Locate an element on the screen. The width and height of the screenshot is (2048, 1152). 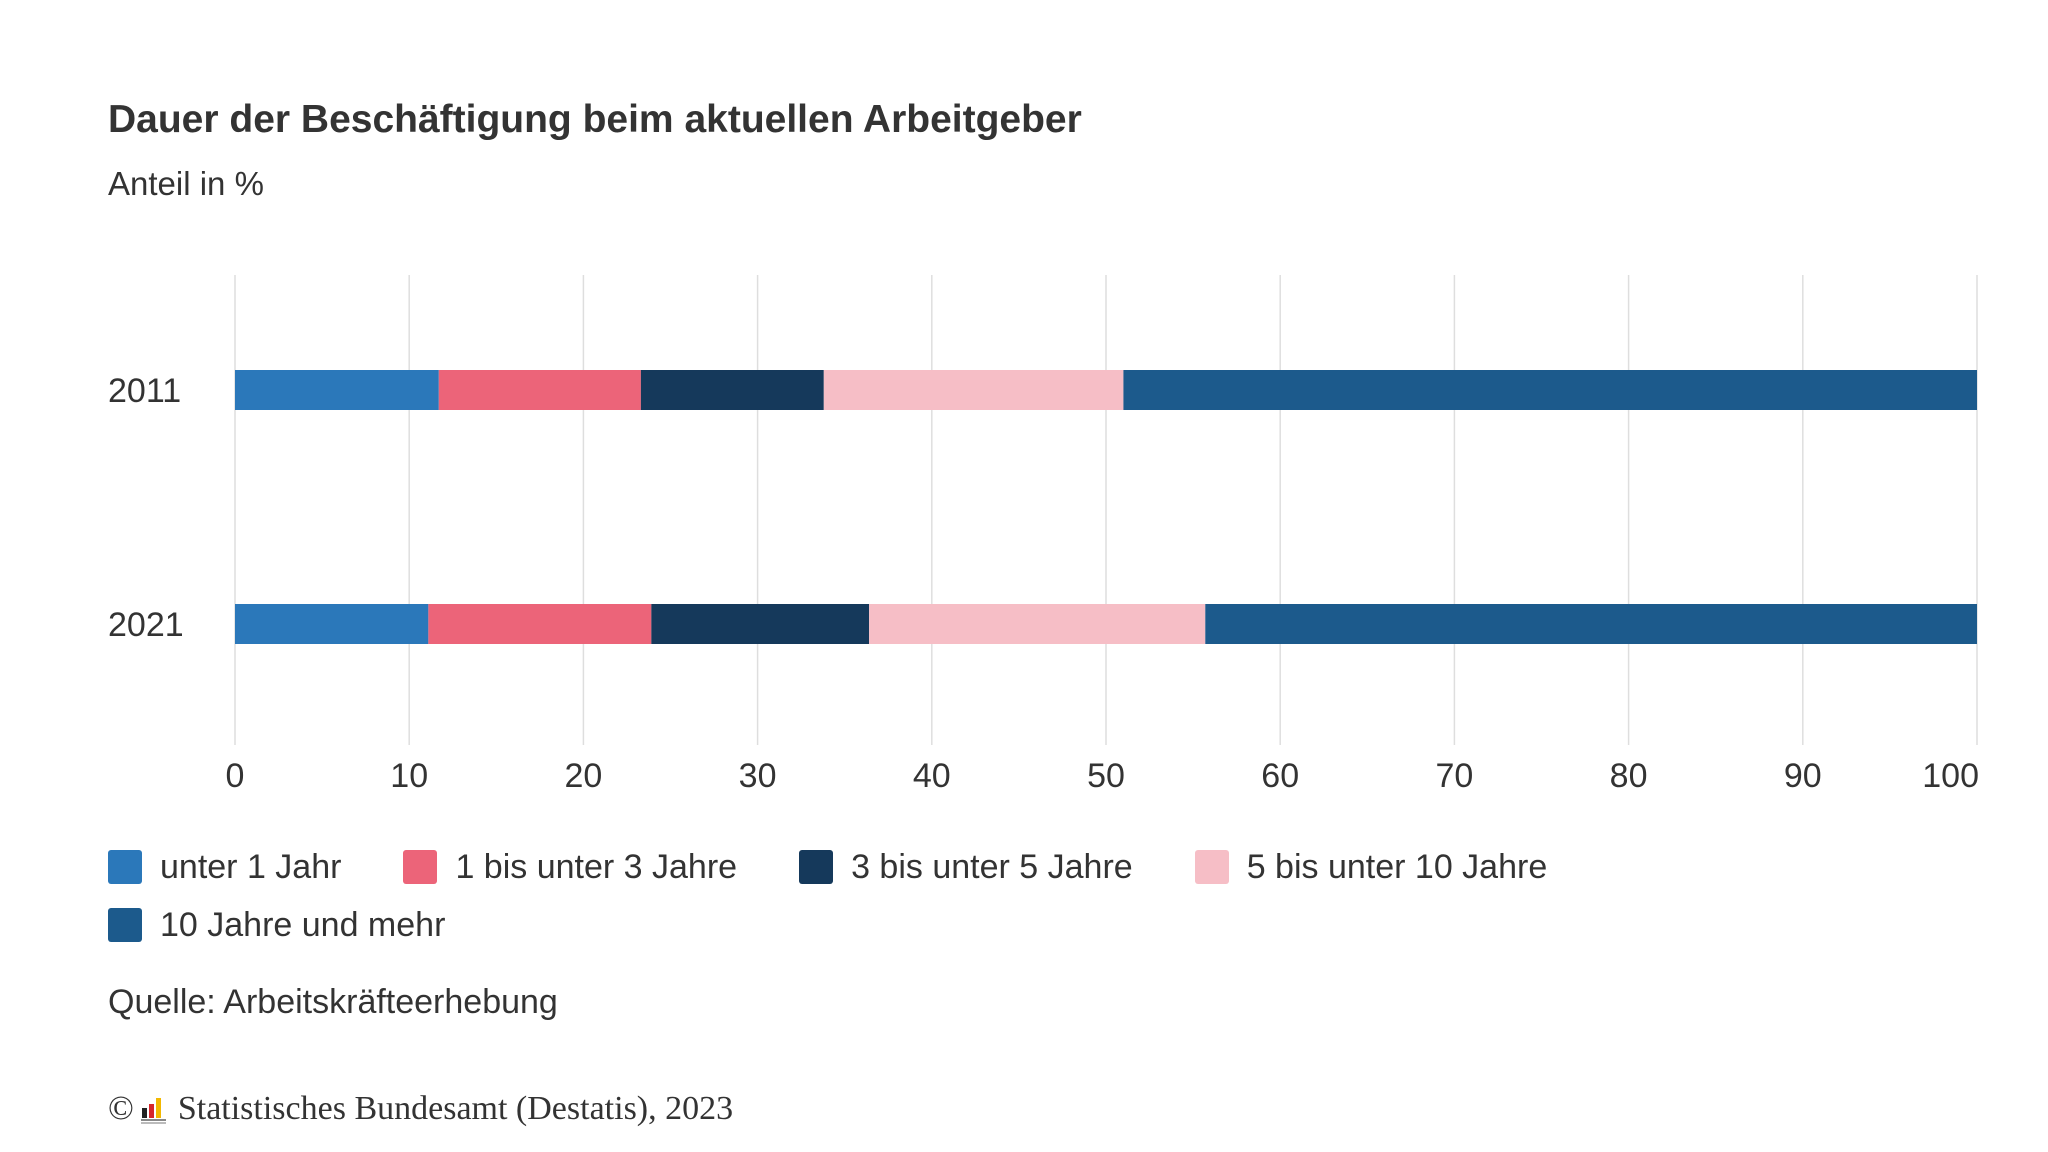
copyright-text: Statistisches Bundesamt (Destatis), 2023 is located at coordinates (455, 1108).